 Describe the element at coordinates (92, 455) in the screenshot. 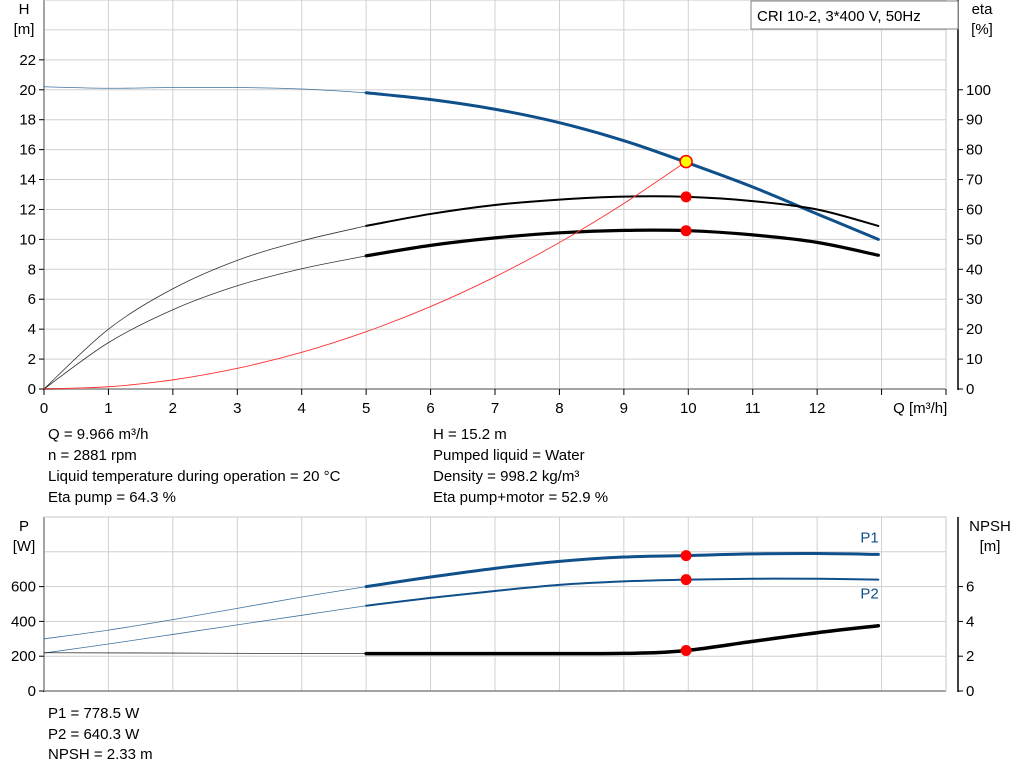

I see `info-speed: n = 2881 rpm` at that location.